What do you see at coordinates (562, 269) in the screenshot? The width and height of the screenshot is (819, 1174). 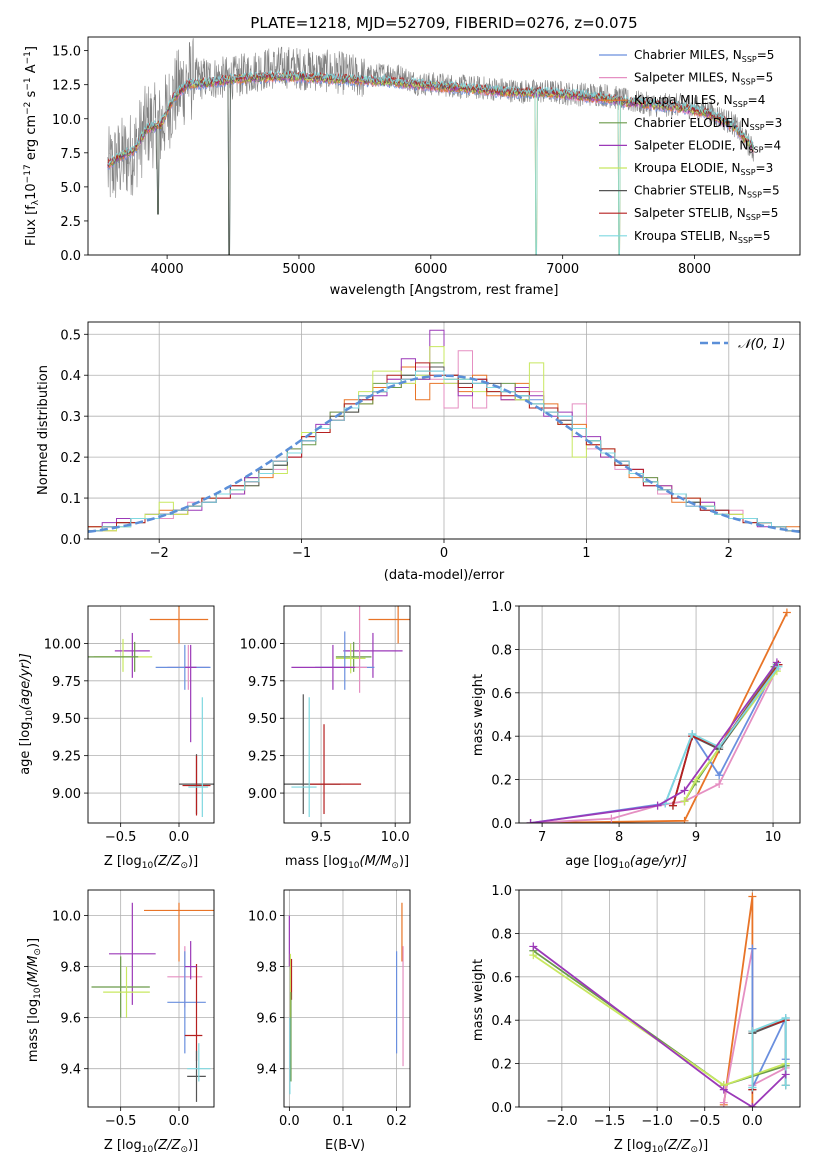 I see `x-tick-label: 7000` at bounding box center [562, 269].